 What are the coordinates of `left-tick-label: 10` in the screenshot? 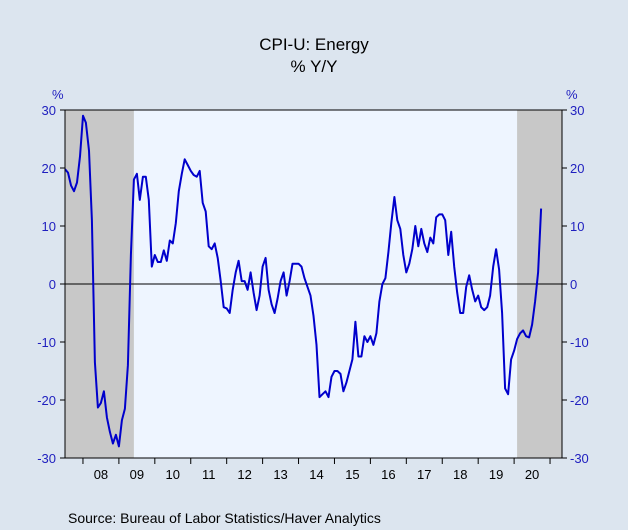 It's located at (49, 226).